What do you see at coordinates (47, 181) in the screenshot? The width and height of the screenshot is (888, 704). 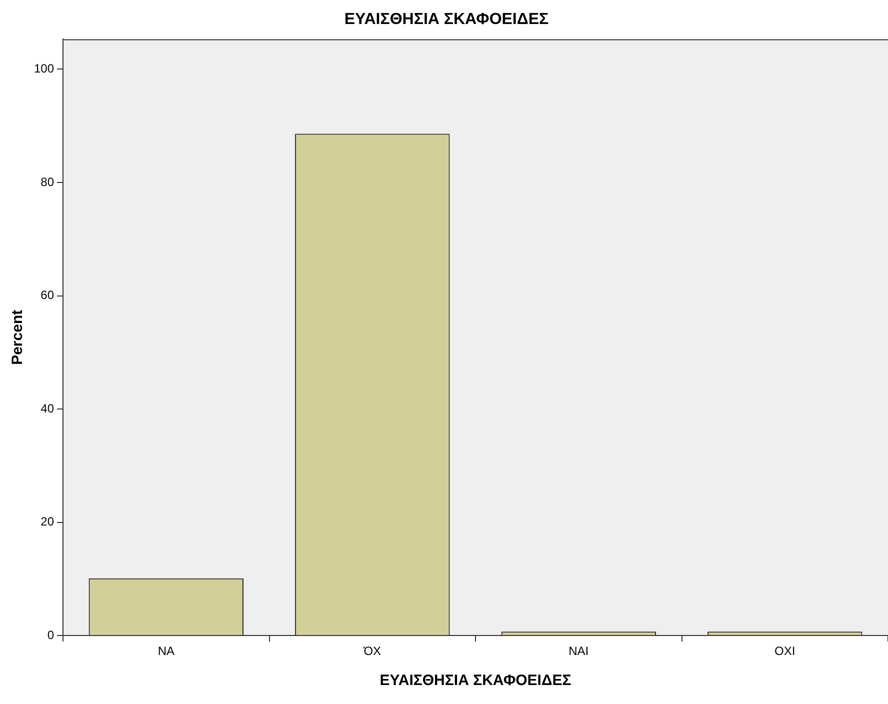 I see `y-tick-label: 80` at bounding box center [47, 181].